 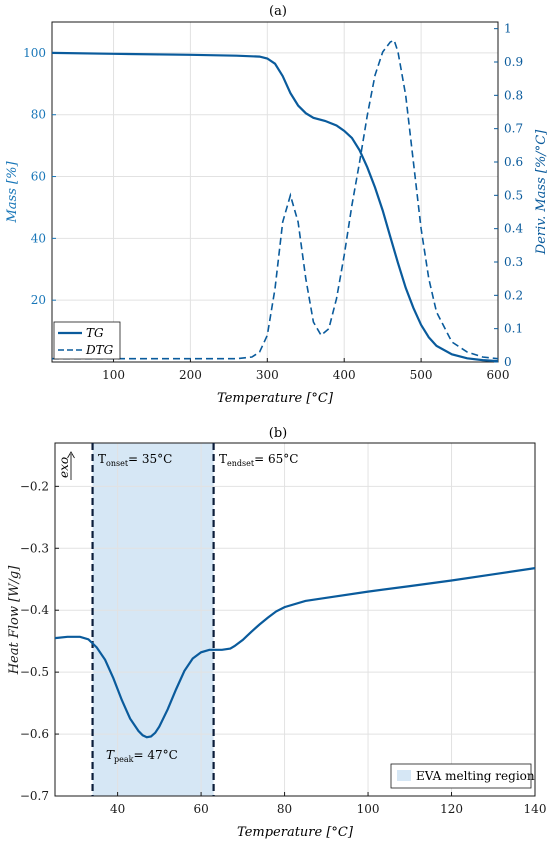 I want to click on x-tick-label: 60, so click(x=200, y=809).